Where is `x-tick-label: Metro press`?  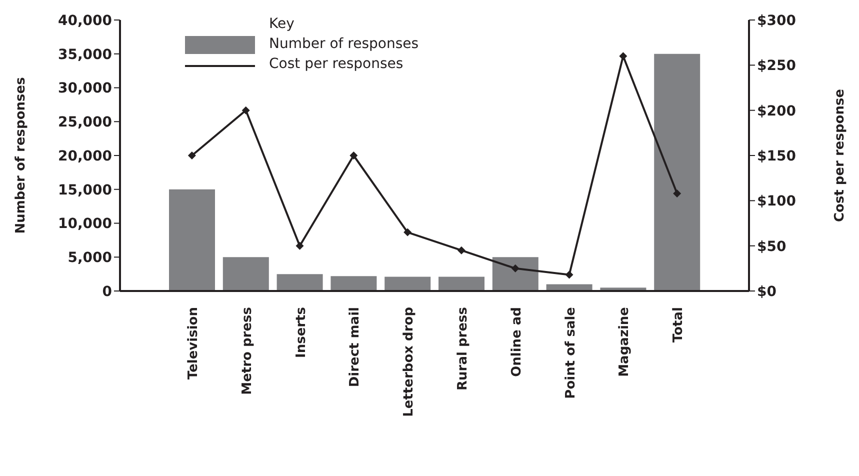
x-tick-label: Metro press is located at coordinates (247, 350).